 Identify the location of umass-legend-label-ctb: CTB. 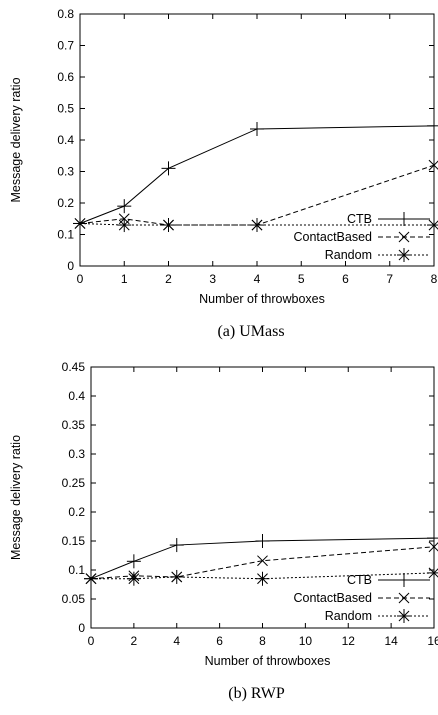
(359, 219).